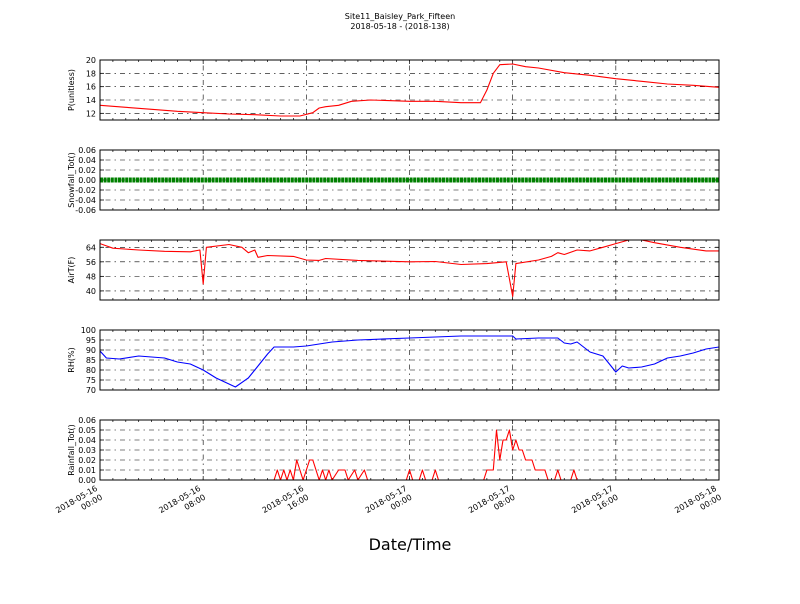 This screenshot has height=604, width=800. What do you see at coordinates (91, 60) in the screenshot?
I see `y-tick-label: 20` at bounding box center [91, 60].